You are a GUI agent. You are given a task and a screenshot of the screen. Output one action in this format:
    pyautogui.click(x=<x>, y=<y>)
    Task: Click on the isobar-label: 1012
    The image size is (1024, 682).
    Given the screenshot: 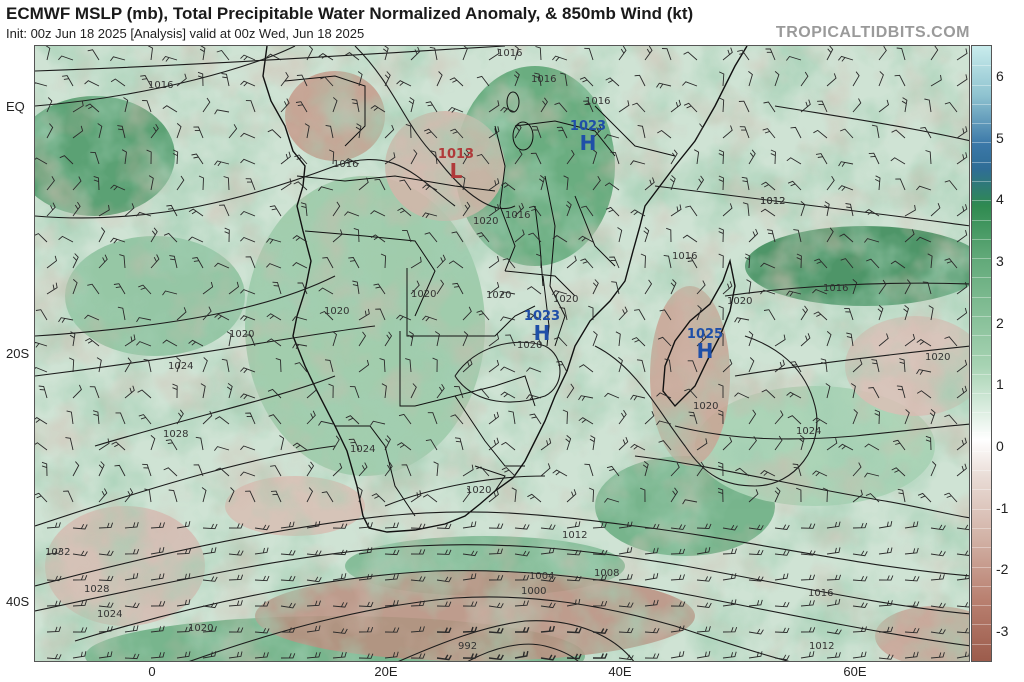 What is the action you would take?
    pyautogui.click(x=773, y=201)
    